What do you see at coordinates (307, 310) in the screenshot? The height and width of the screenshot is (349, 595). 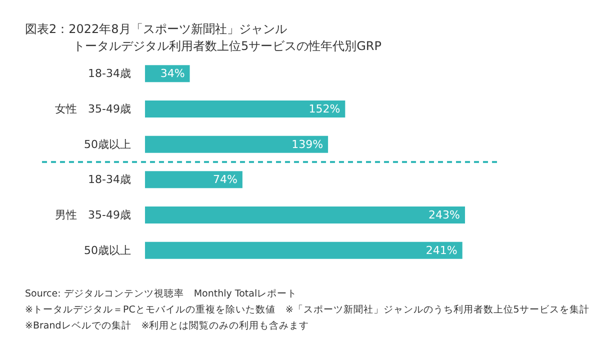 I see `text: ※トータルデジタル＝PCとモバイルの重複を除いた数値 ※「スポーツ新聞社」ジャンルのうち利用者数上位5サービスを集計` at bounding box center [307, 310].